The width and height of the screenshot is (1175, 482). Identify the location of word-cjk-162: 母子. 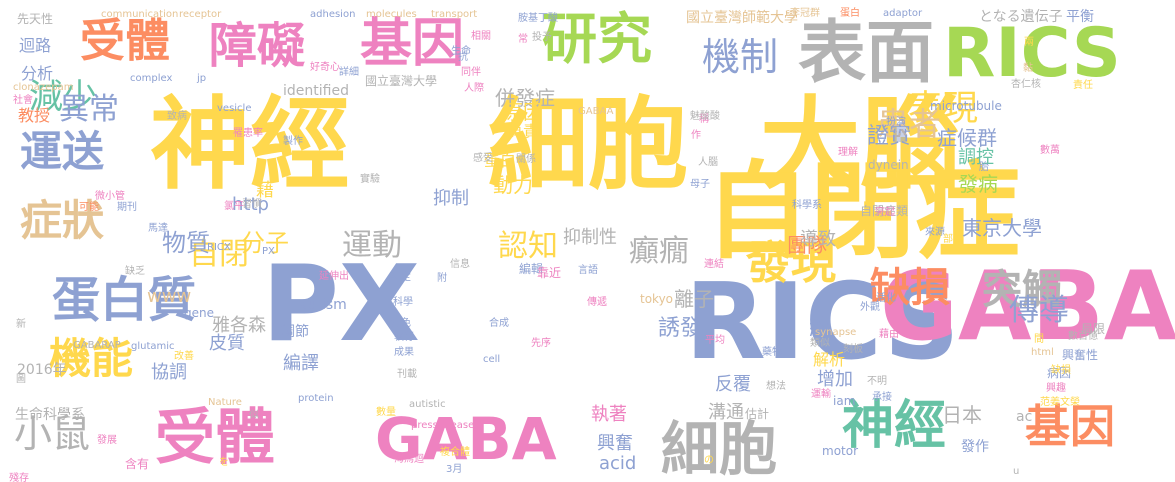
(700, 184).